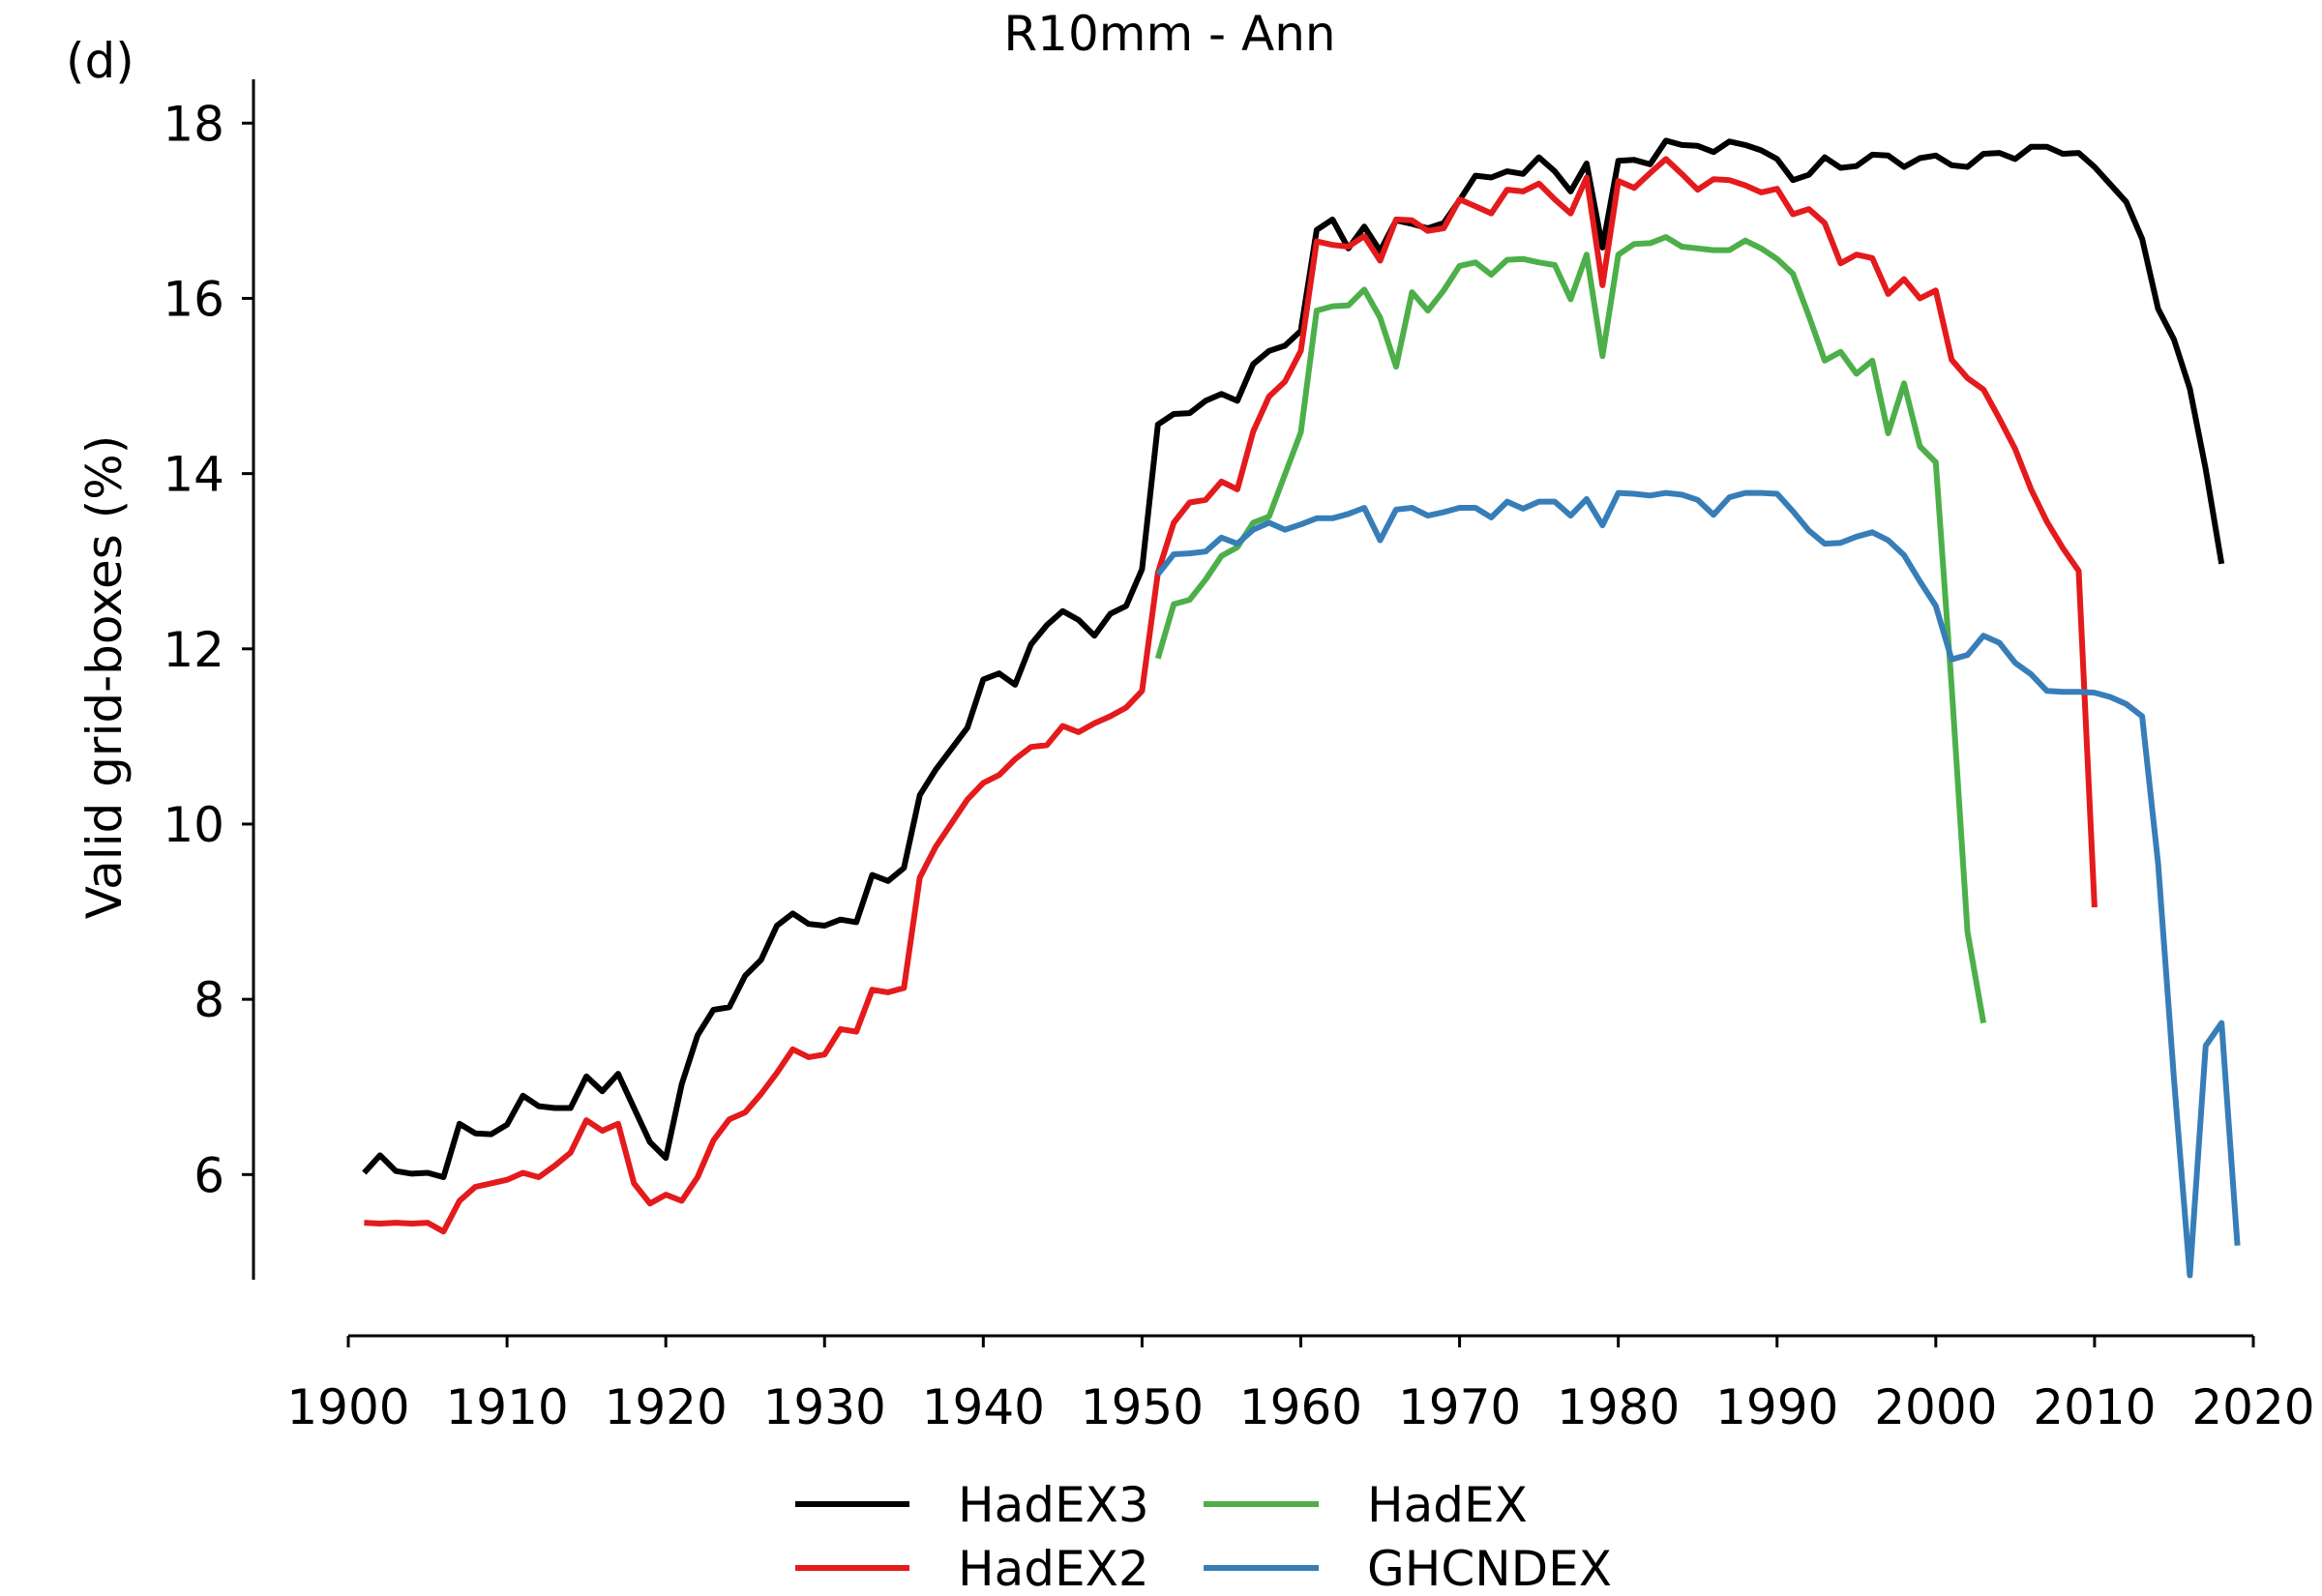 Image resolution: width=2322 pixels, height=1596 pixels. Describe the element at coordinates (506, 1407) in the screenshot. I see `x-tick-label: 1910` at that location.